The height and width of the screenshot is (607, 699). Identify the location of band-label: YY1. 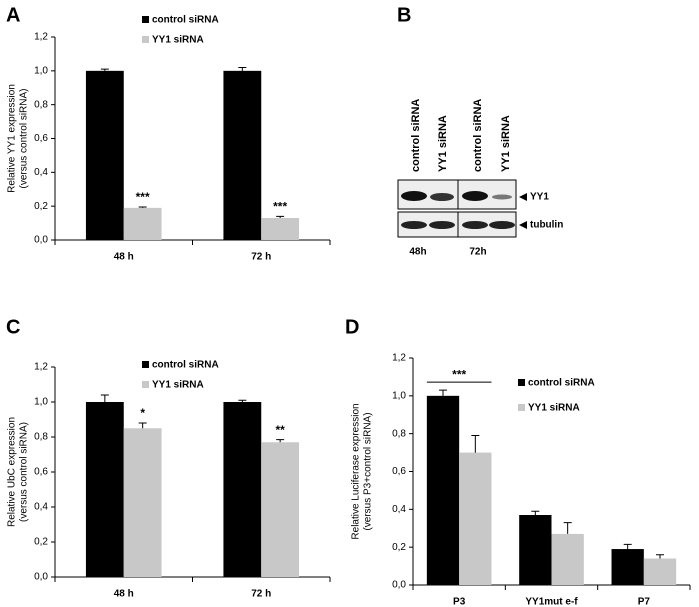
(539, 197).